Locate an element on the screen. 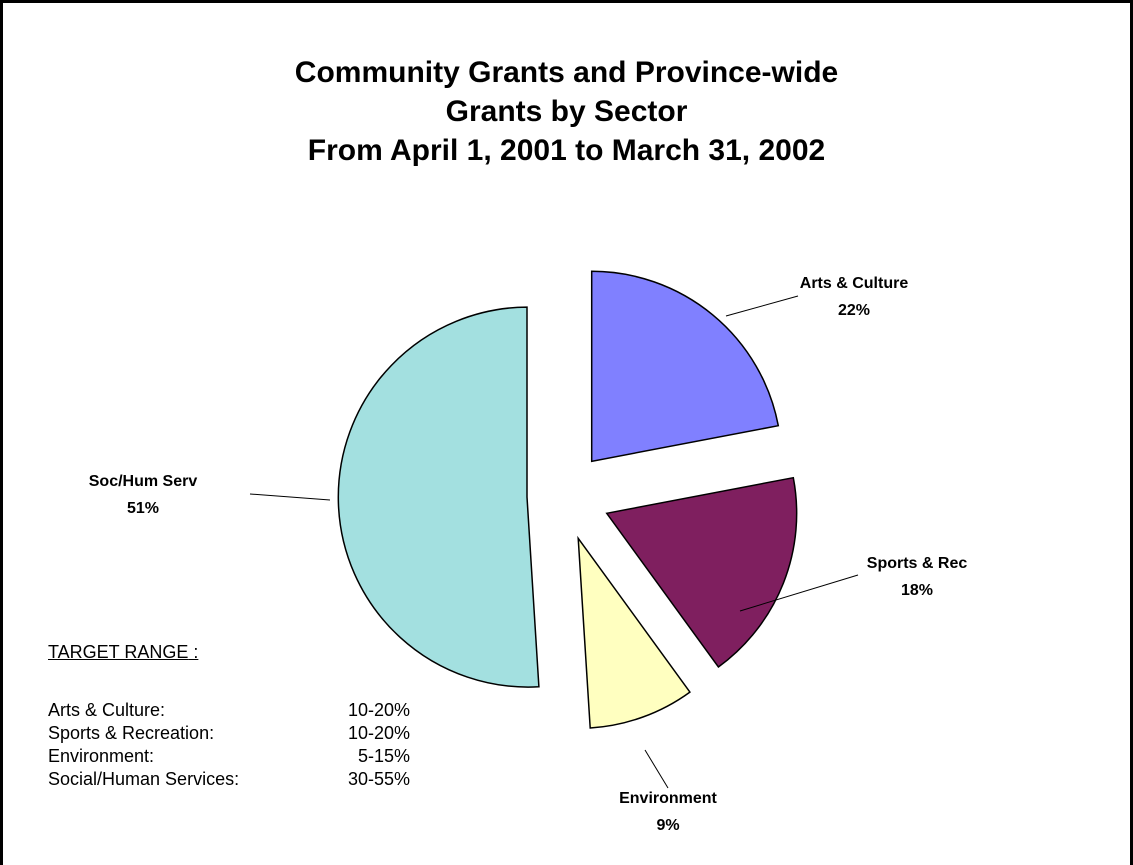  target-range-heading: TARGET RANGE : is located at coordinates (123, 652).